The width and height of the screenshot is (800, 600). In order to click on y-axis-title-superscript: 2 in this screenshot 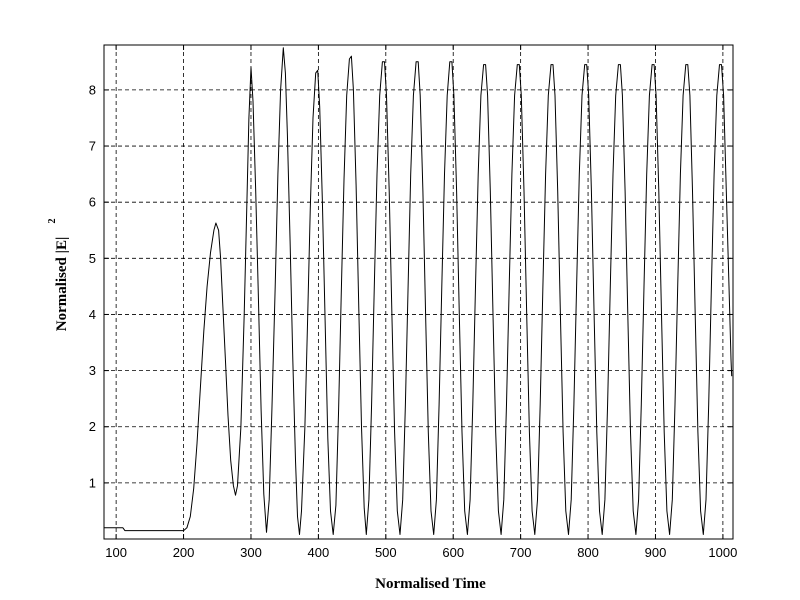, I will do `click(52, 221)`.